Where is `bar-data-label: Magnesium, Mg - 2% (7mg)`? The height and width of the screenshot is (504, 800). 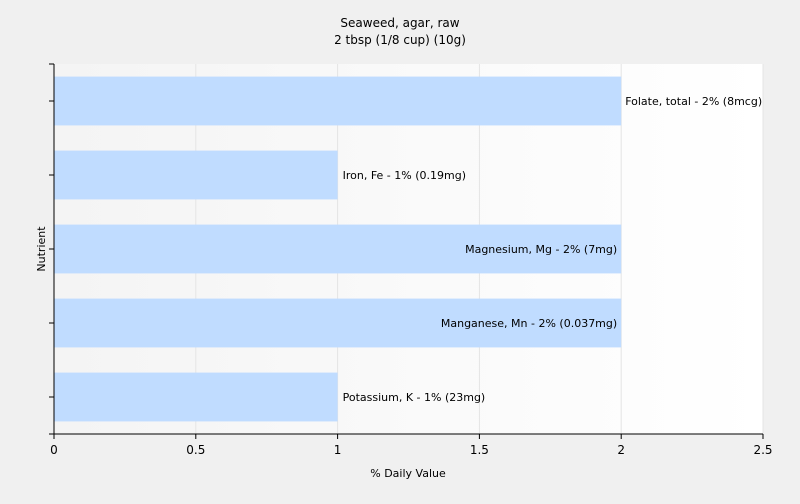
bar-data-label: Magnesium, Mg - 2% (7mg) is located at coordinates (541, 249).